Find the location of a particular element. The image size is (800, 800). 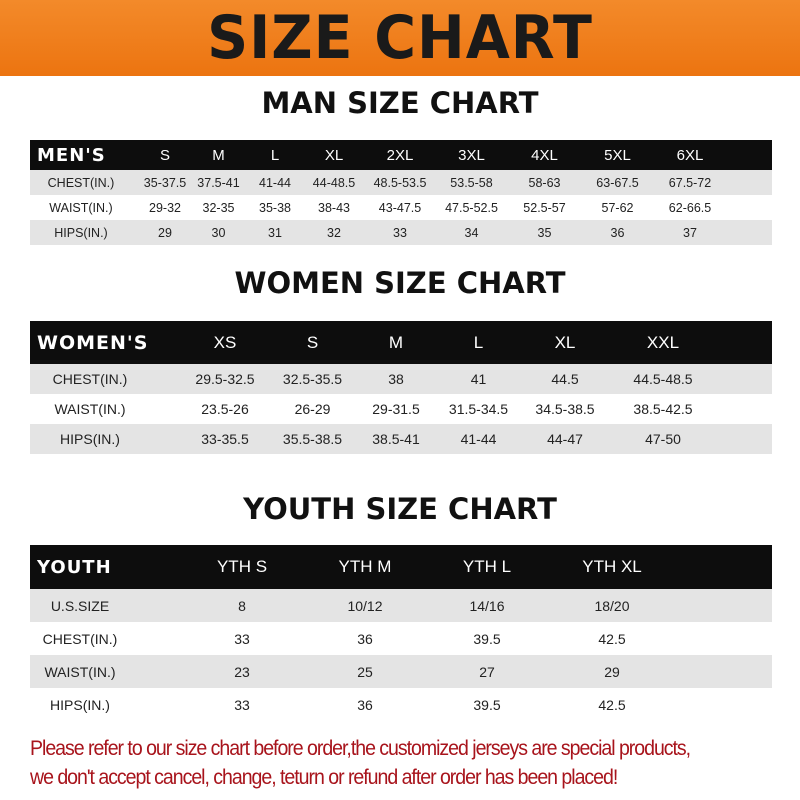

table-cell: 67.5-72 is located at coordinates (690, 182).